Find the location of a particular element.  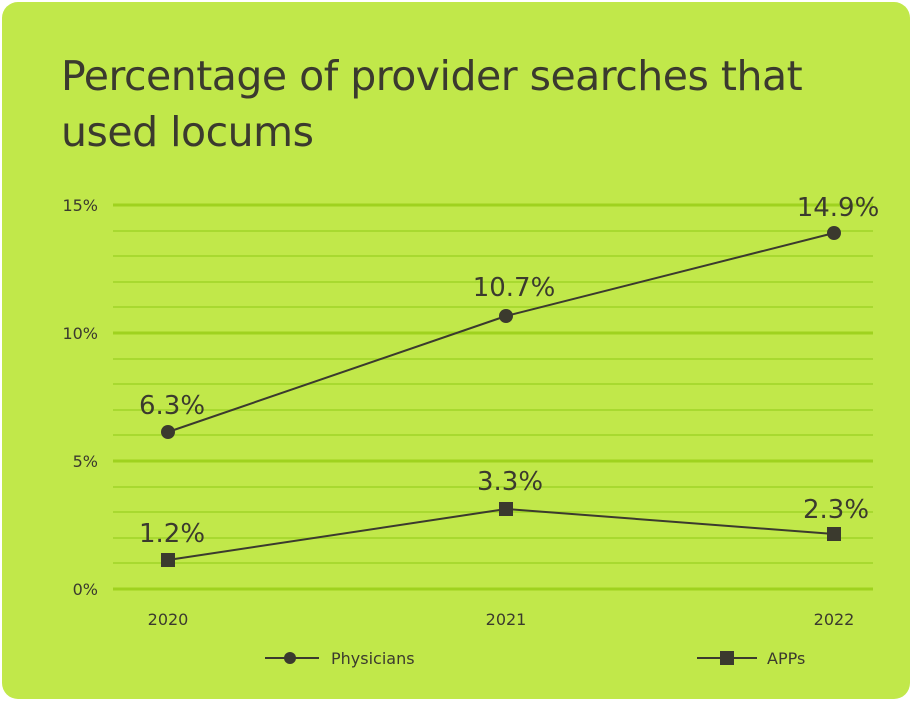

data-label-physicians-2020: 6.3% is located at coordinates (172, 406).